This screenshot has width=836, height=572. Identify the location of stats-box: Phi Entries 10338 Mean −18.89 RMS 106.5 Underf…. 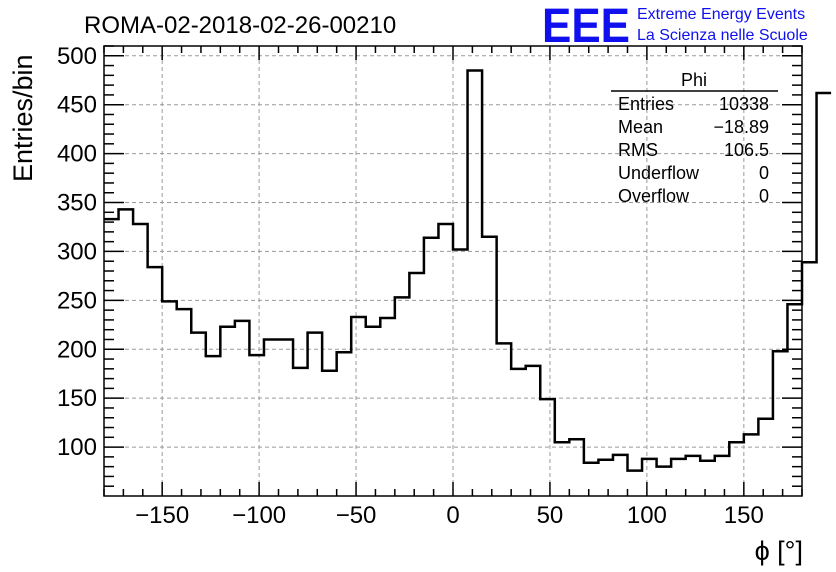
(694, 138).